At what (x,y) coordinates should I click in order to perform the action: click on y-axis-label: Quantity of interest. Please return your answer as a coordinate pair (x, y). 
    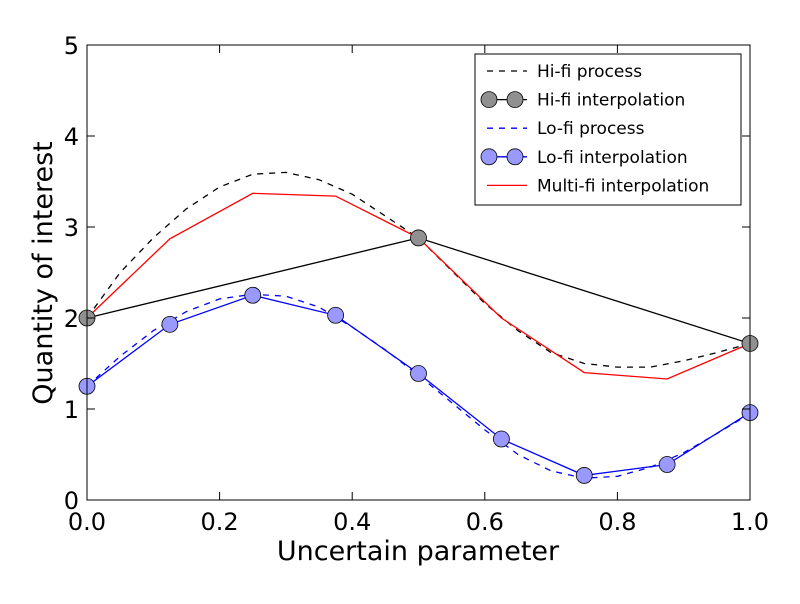
    Looking at the image, I should click on (43, 272).